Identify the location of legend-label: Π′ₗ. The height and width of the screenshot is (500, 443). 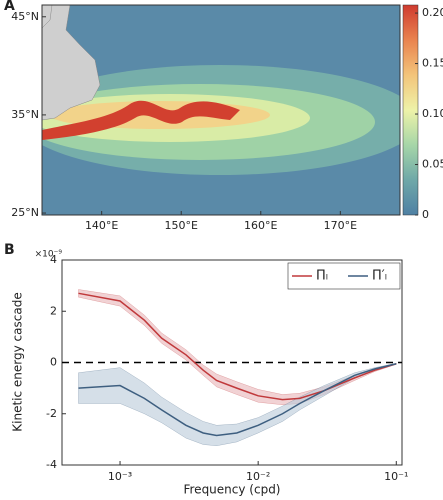
(379, 276).